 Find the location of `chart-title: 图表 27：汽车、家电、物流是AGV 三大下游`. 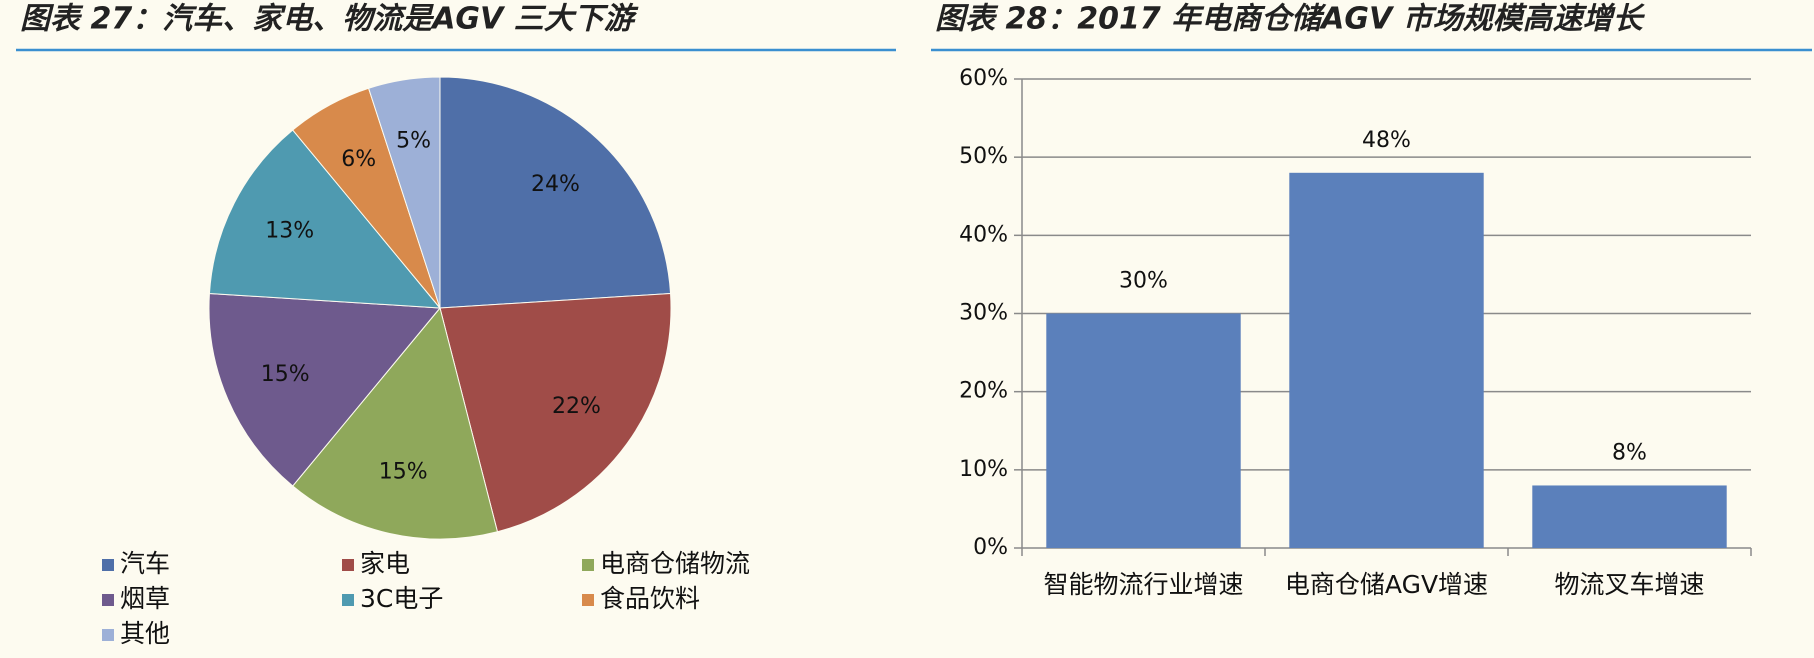

chart-title: 图表 27：汽车、家电、物流是AGV 三大下游 is located at coordinates (329, 19).